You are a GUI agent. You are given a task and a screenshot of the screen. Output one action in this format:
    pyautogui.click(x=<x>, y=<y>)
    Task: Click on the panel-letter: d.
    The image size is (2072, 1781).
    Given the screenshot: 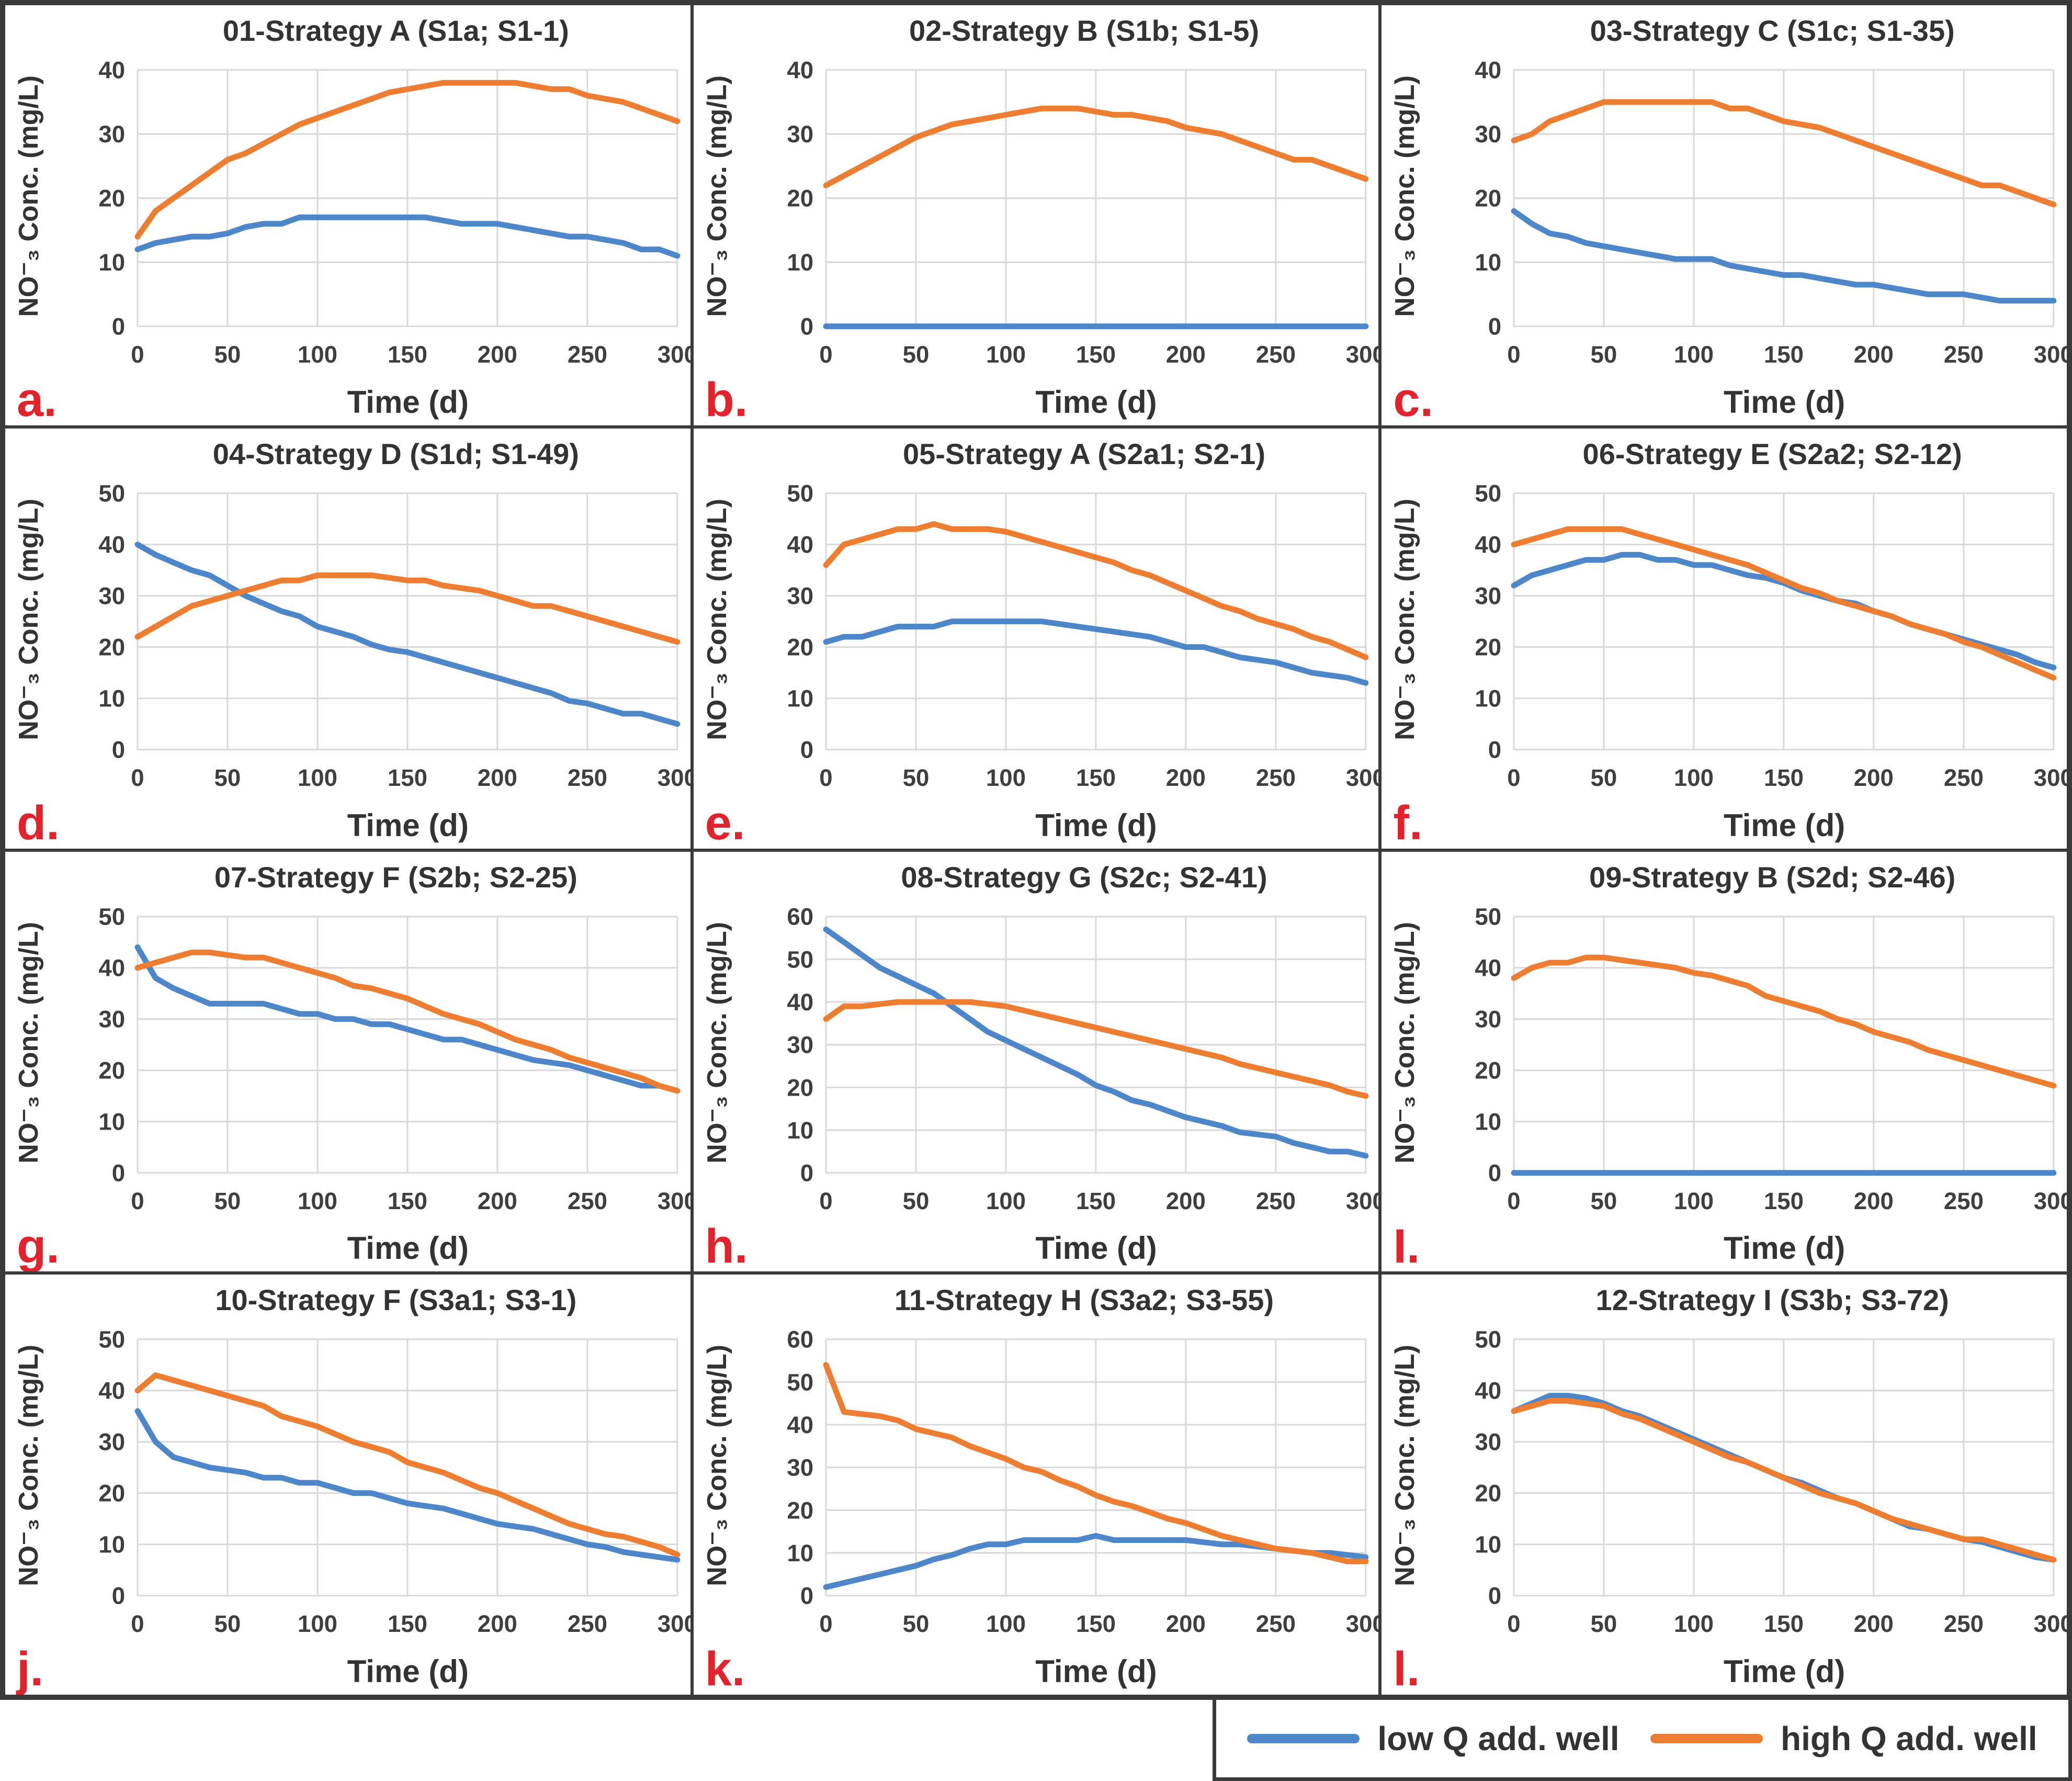 What is the action you would take?
    pyautogui.click(x=38, y=823)
    